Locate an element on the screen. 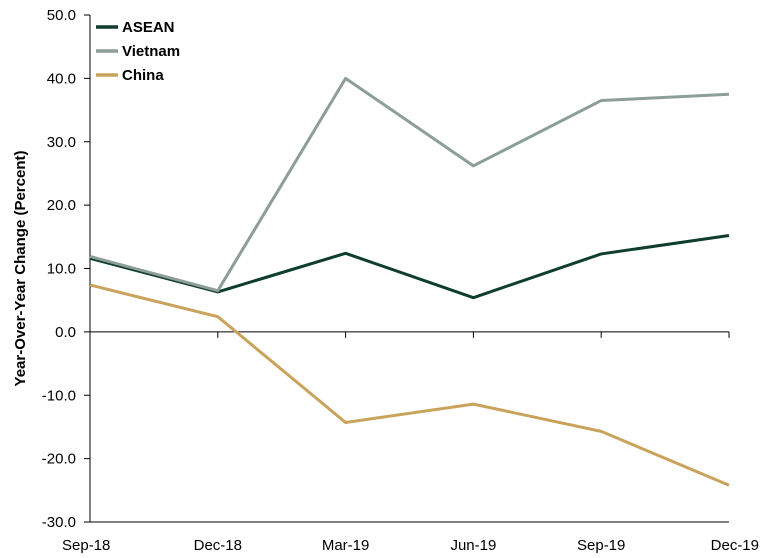 This screenshot has height=558, width=770. y-tick-label: -10.0 is located at coordinates (59, 395).